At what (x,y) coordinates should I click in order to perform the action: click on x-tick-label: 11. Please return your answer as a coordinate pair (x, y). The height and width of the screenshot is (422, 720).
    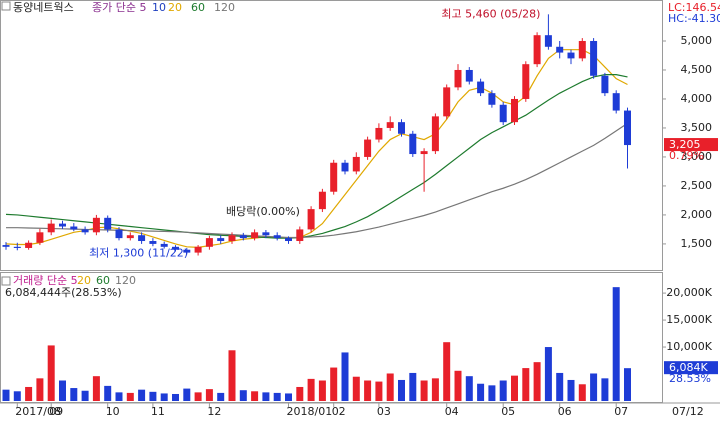
    Looking at the image, I should click on (158, 411).